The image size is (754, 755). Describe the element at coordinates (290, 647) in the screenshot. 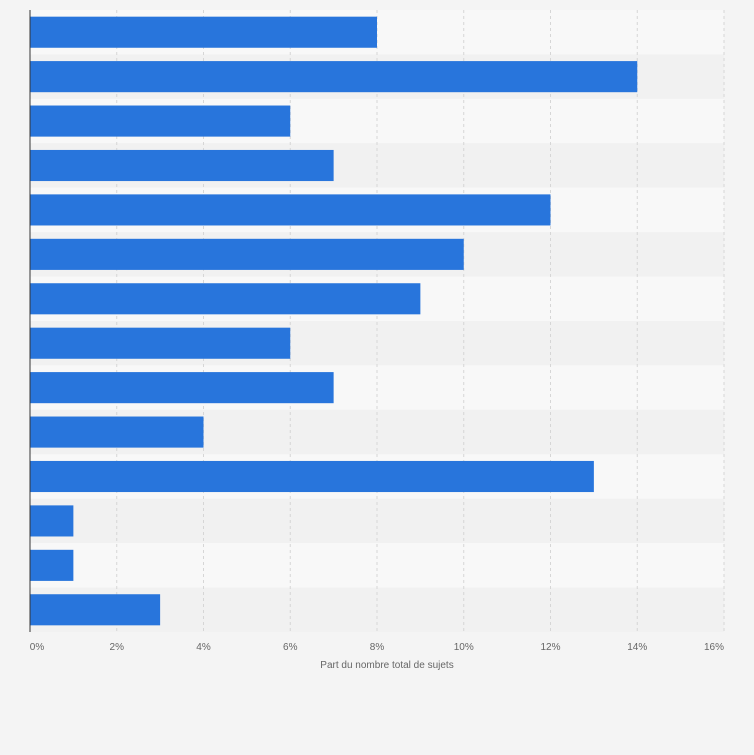

I see `x-tick-label: 6%` at that location.